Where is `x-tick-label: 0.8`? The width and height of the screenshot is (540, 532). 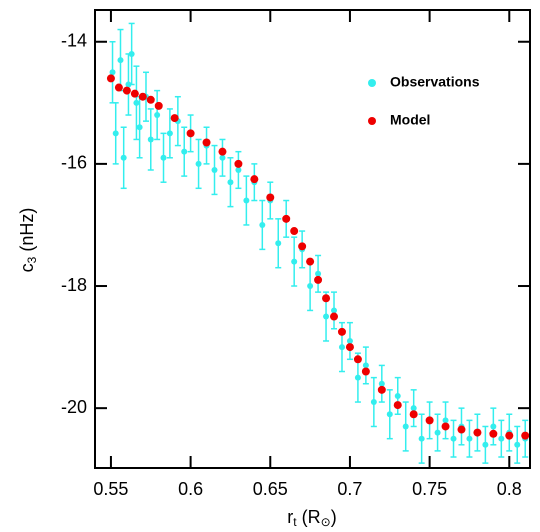
x-tick-label: 0.8 is located at coordinates (509, 489).